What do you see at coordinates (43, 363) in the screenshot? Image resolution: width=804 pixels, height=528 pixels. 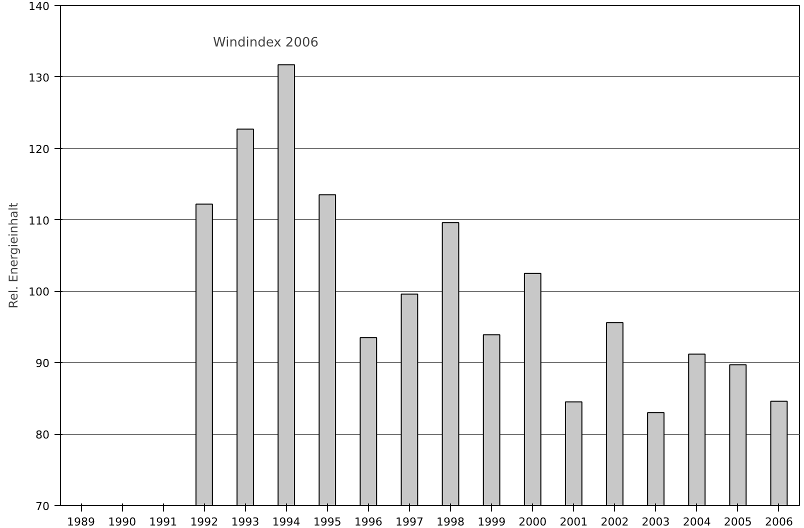 I see `y-tick-label: 90` at bounding box center [43, 363].